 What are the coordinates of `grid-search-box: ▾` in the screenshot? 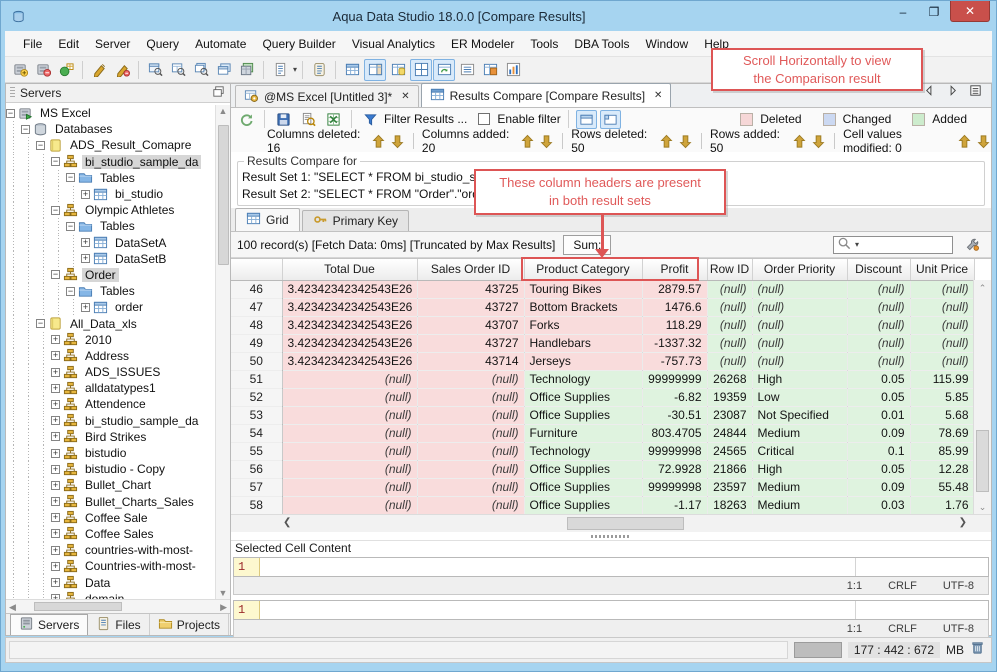 It's located at (893, 244).